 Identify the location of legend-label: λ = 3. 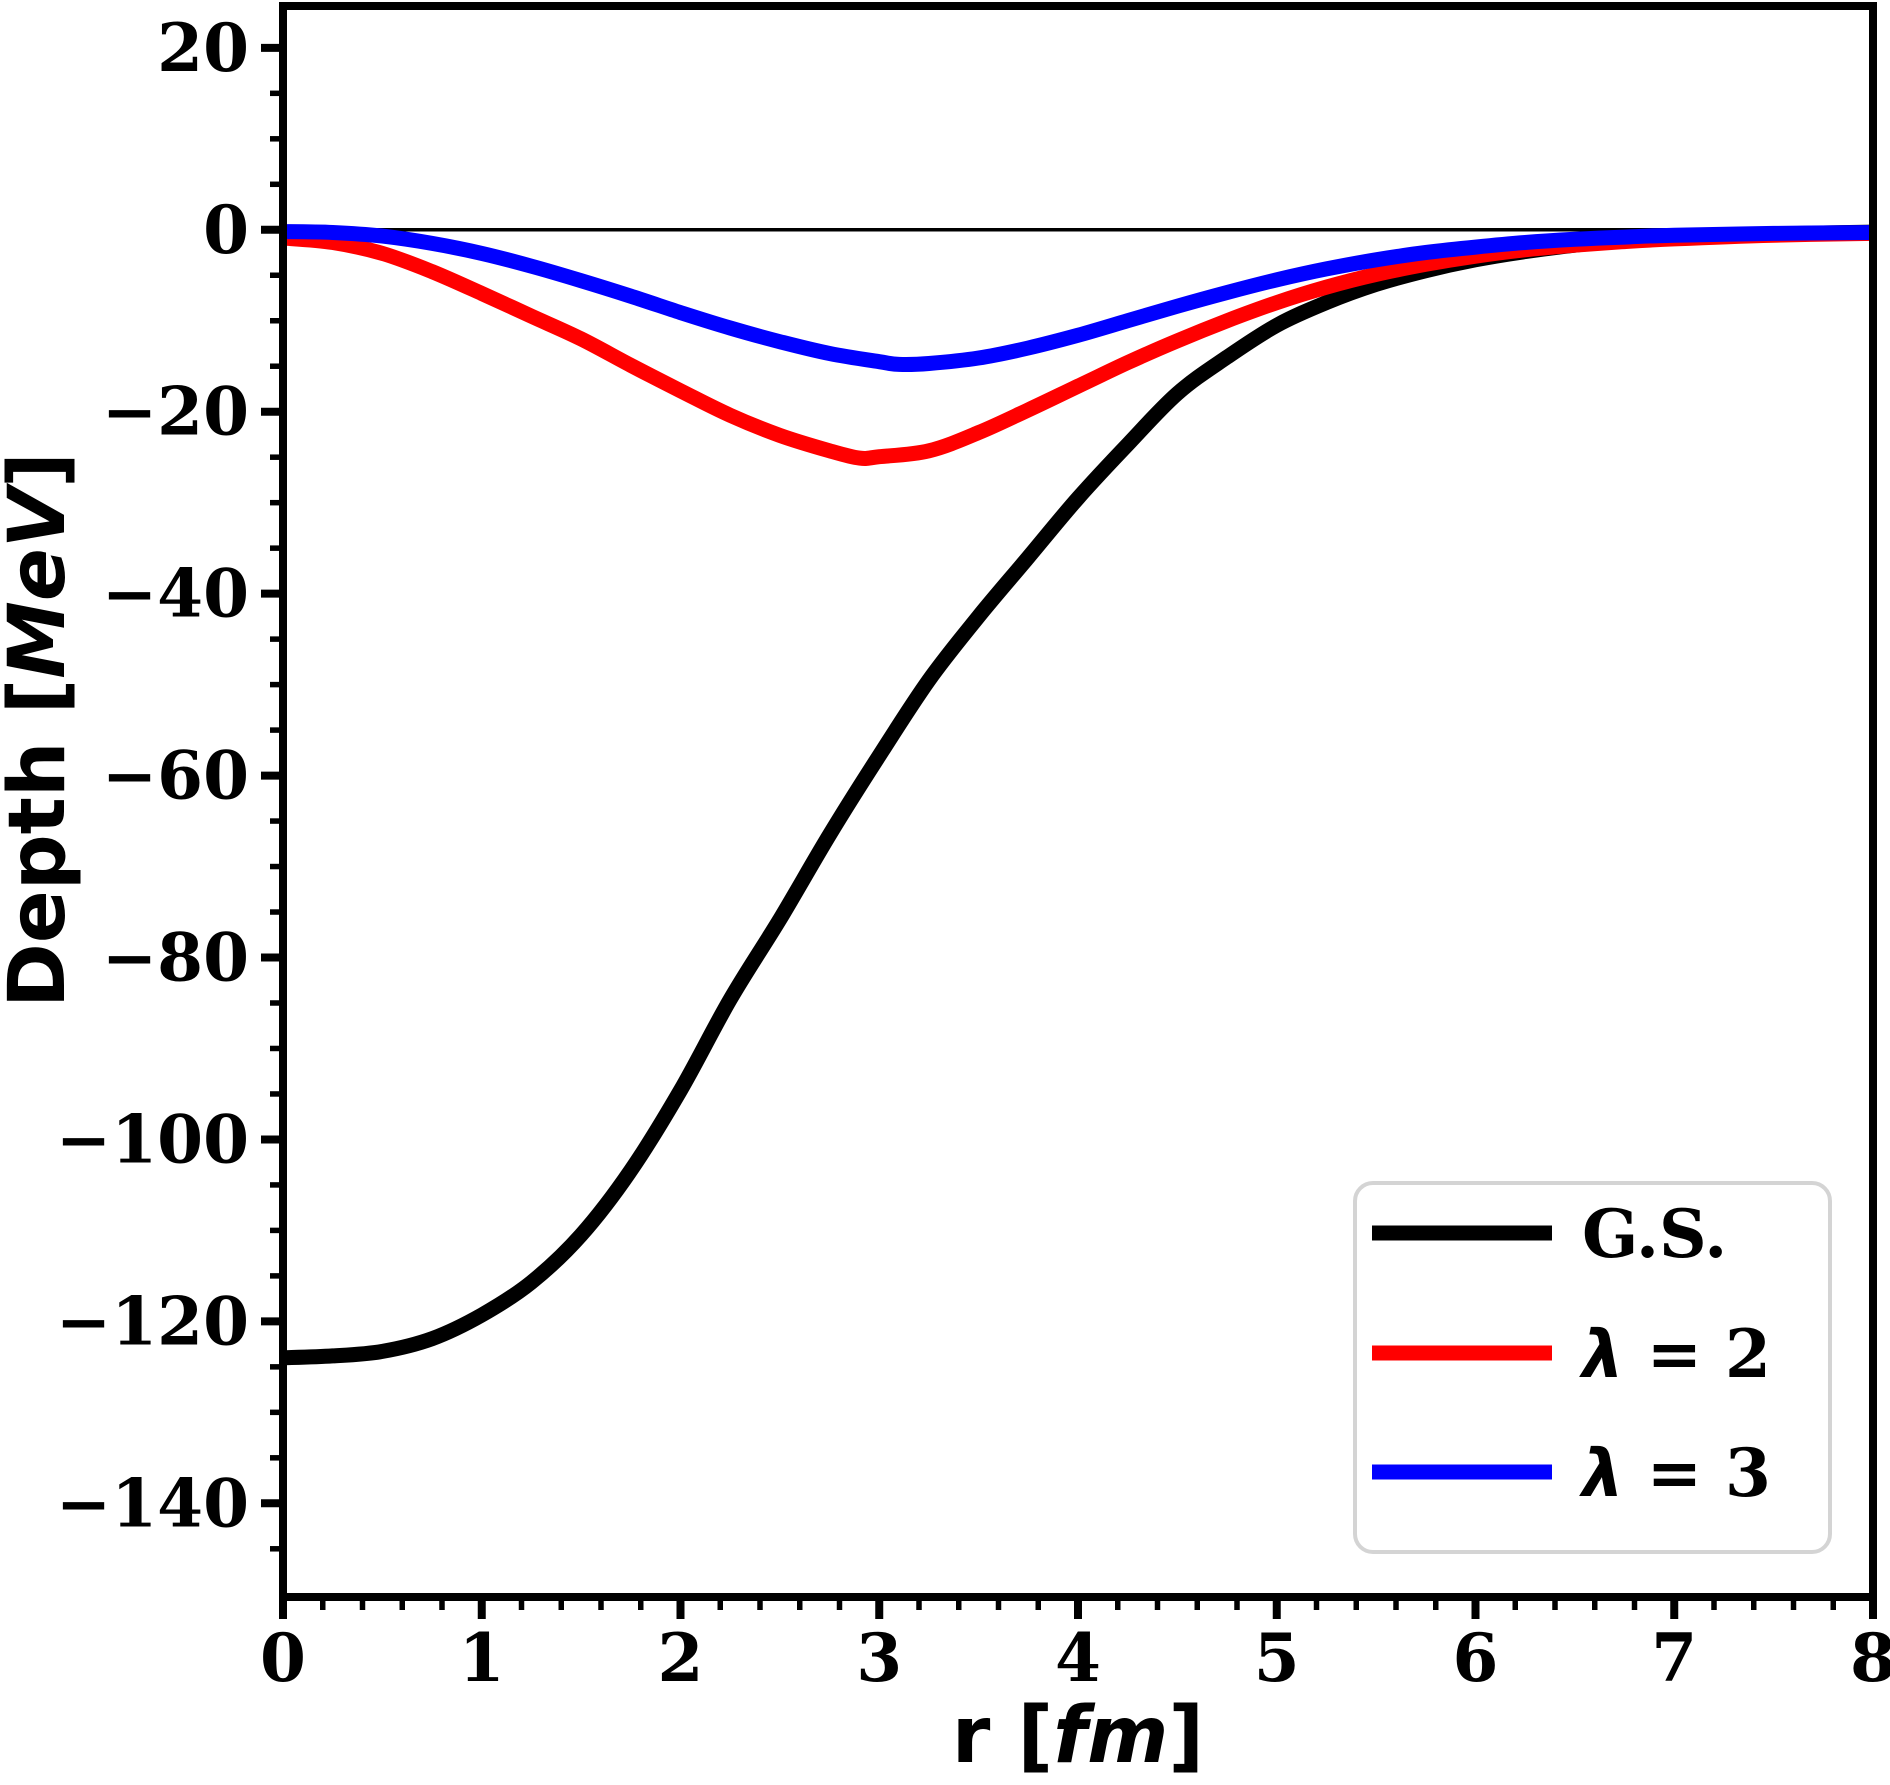
(1675, 1473).